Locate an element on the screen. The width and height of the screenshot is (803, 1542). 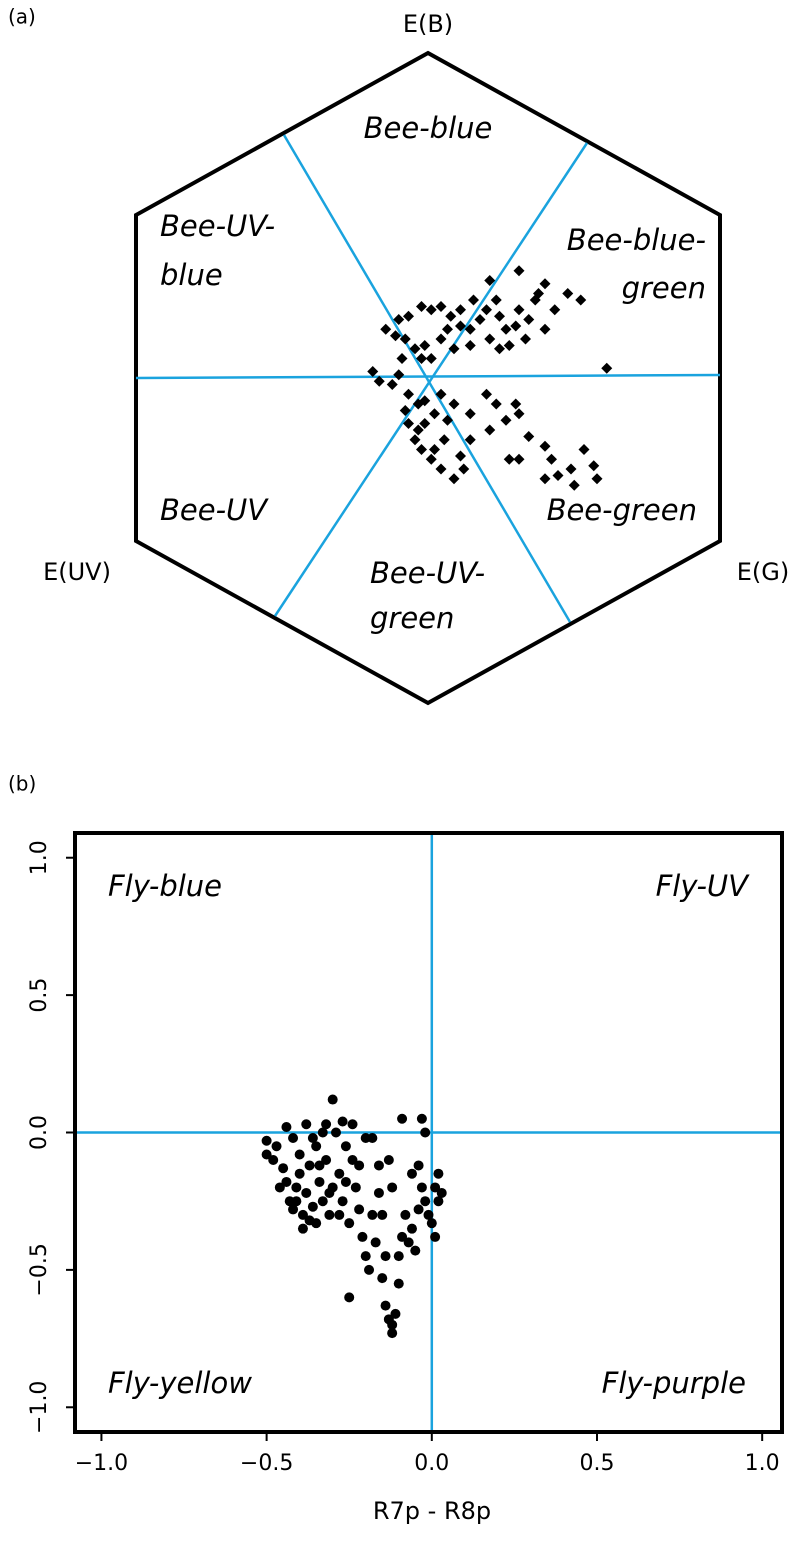
x-tick-label: −1.0 is located at coordinates (101, 1463).